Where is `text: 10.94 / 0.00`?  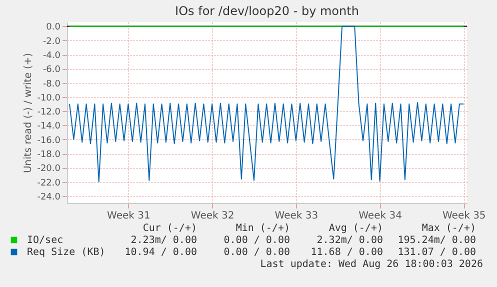 text: 10.94 / 0.00 is located at coordinates (160, 252).